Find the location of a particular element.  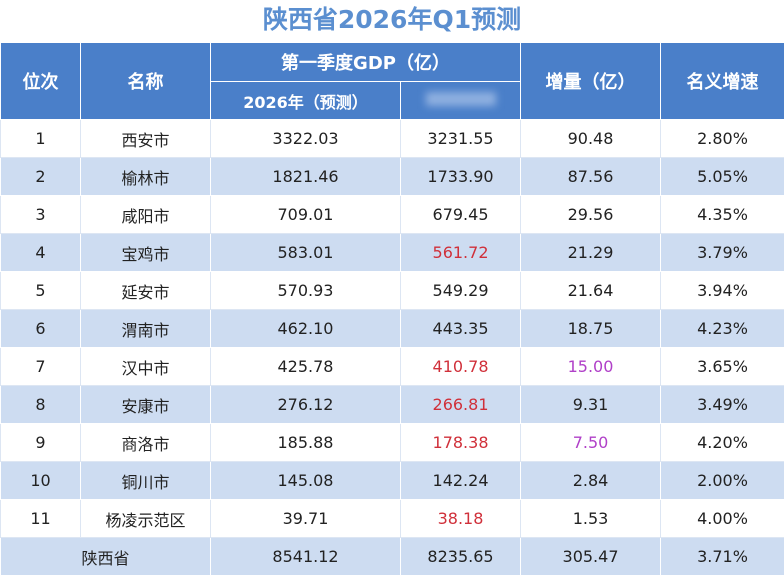

cell: 583.01 is located at coordinates (305, 252).